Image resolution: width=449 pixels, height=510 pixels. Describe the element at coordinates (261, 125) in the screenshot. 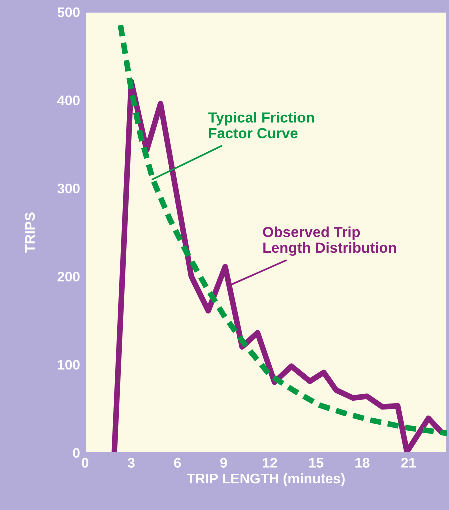

I see `text: Typical Friction Factor Curve` at that location.